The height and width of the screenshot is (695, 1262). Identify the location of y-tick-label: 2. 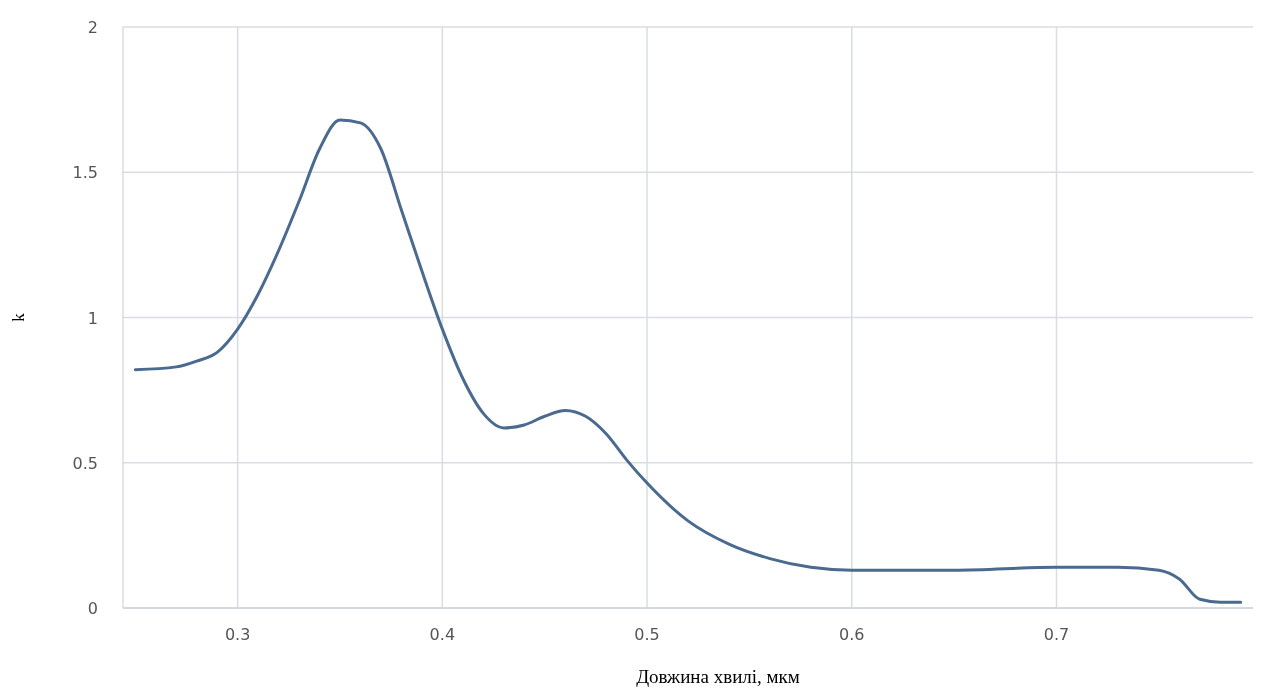
(92, 27).